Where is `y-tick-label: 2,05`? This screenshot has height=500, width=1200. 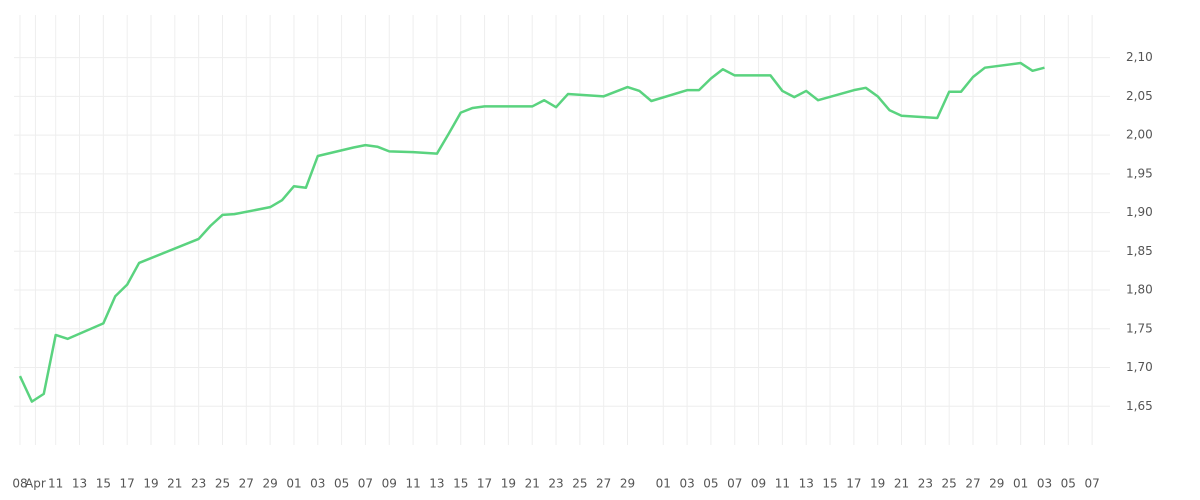
y-tick-label: 2,05 is located at coordinates (1139, 96).